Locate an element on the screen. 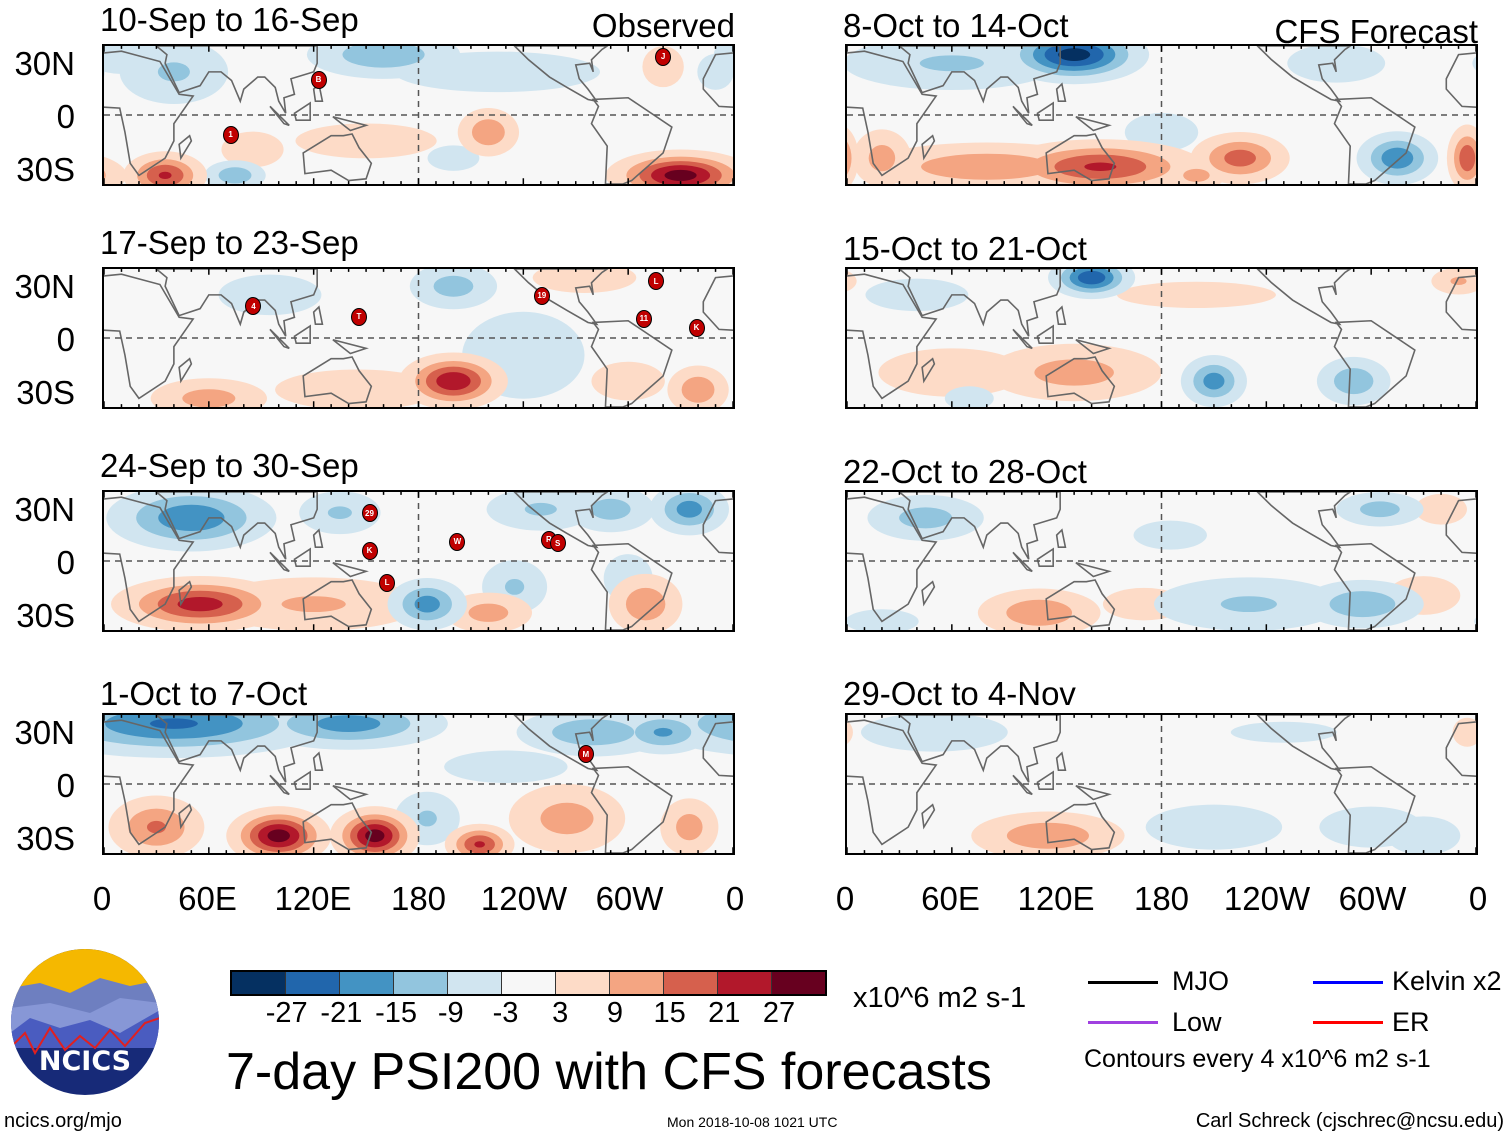 The image size is (1510, 1137). panel-title: 15-Oct to 21-Oct is located at coordinates (965, 248).